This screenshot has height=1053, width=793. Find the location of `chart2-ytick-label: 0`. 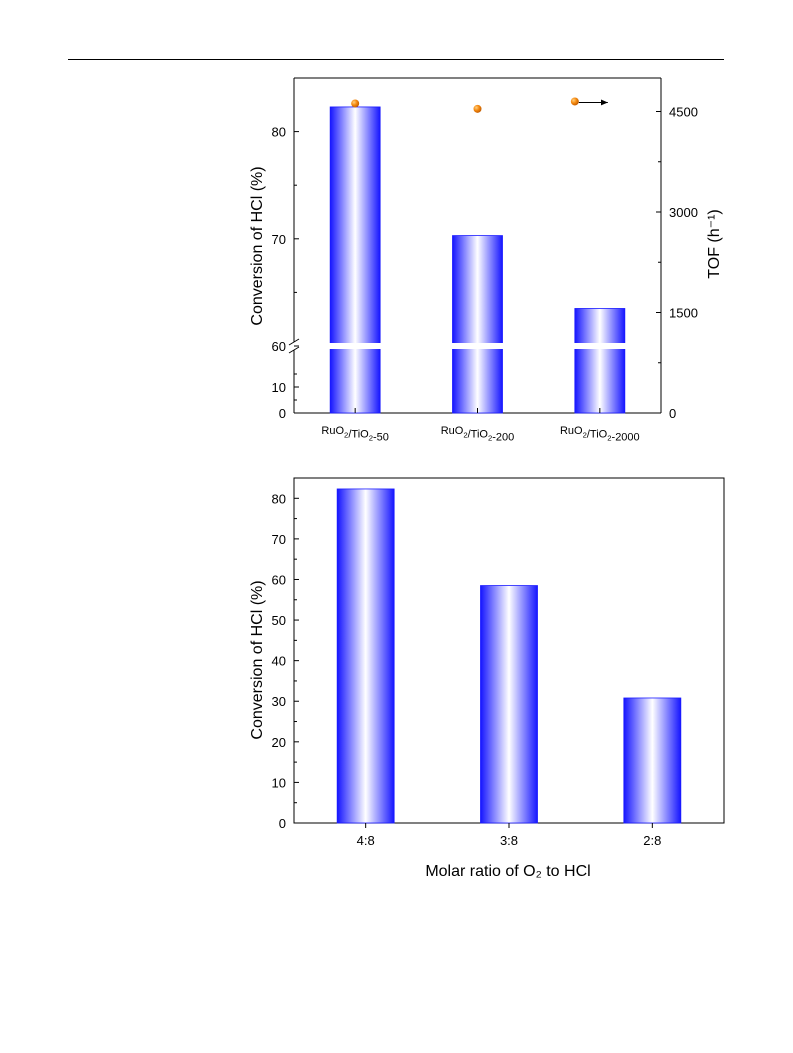

chart2-ytick-label: 0 is located at coordinates (282, 823).